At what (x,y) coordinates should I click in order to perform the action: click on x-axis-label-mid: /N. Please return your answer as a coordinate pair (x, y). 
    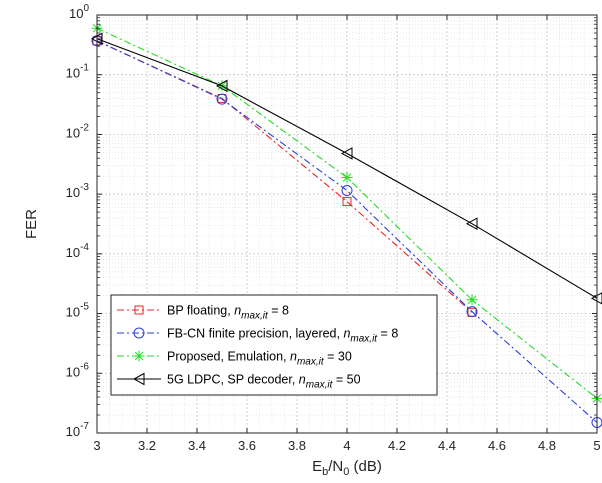
    Looking at the image, I should click on (335, 466).